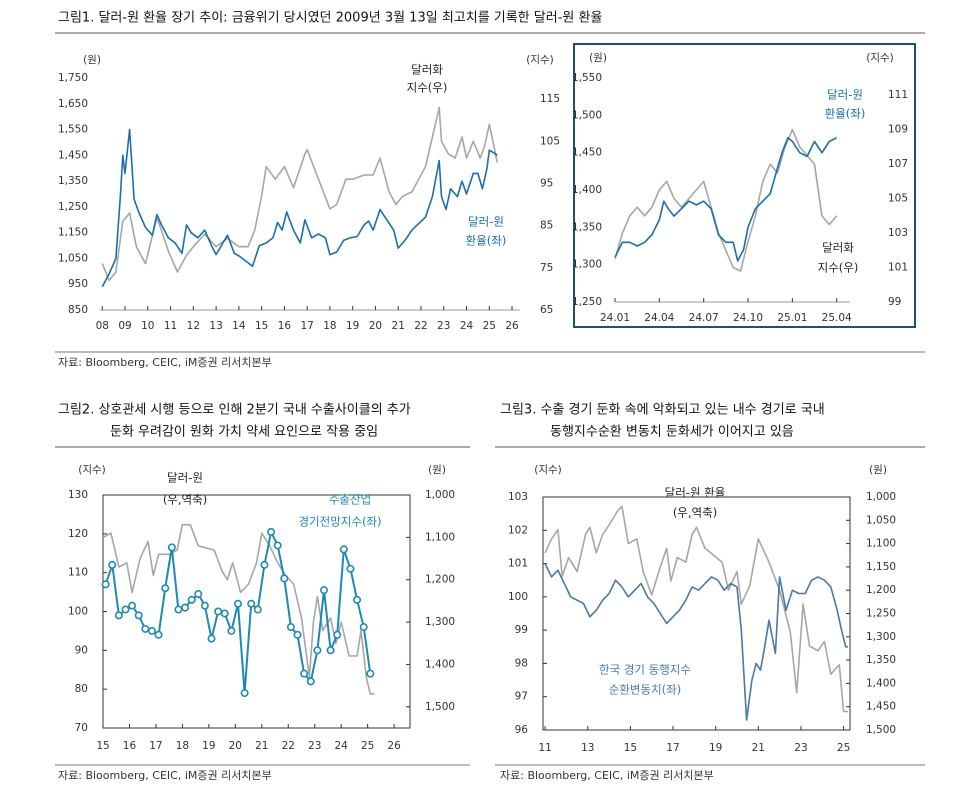  Describe the element at coordinates (78, 310) in the screenshot. I see `y-tick-label: 850` at that location.